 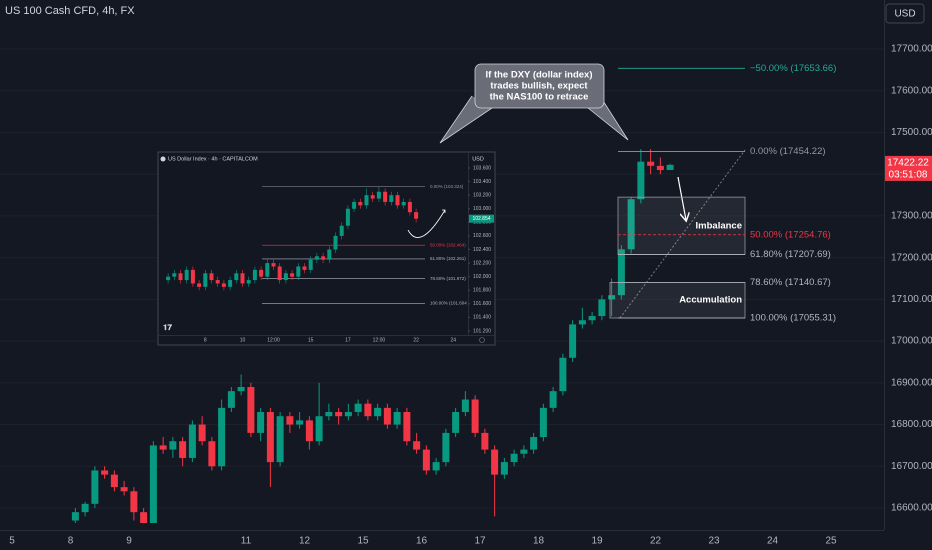 What do you see at coordinates (482, 263) in the screenshot?
I see `inset-y-tick-label: 102.200` at bounding box center [482, 263].